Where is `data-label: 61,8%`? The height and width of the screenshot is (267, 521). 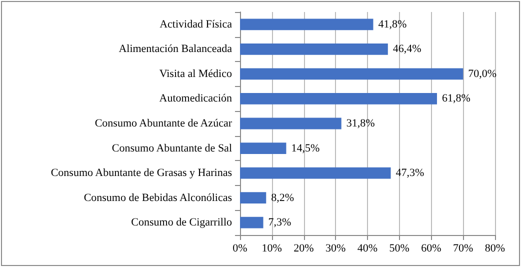 data-label: 61,8% is located at coordinates (456, 98).